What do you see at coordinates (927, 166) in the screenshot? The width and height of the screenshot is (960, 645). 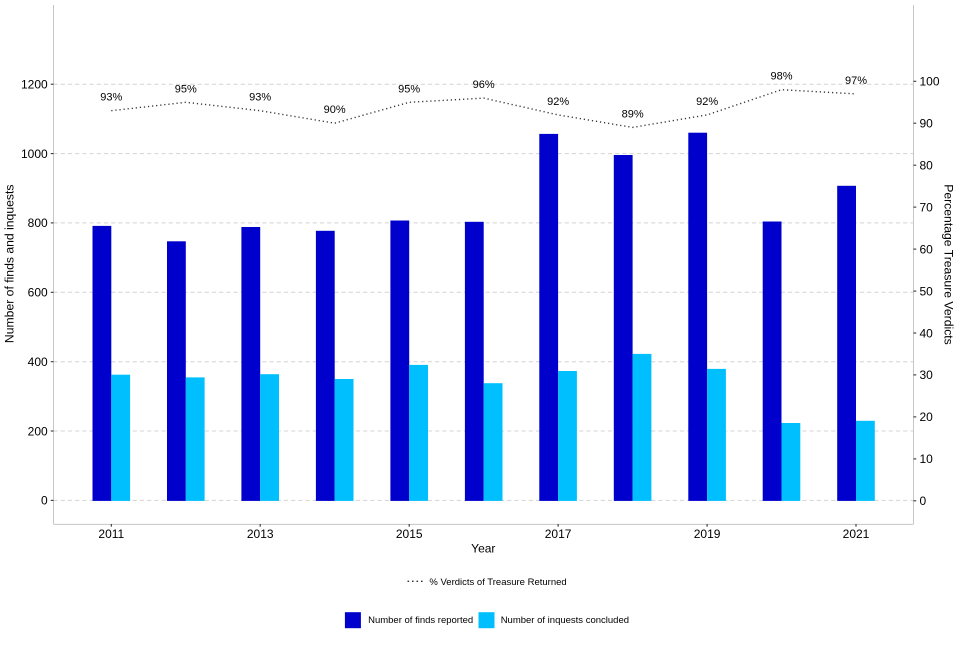 I see `svg-text: 80` at bounding box center [927, 166].